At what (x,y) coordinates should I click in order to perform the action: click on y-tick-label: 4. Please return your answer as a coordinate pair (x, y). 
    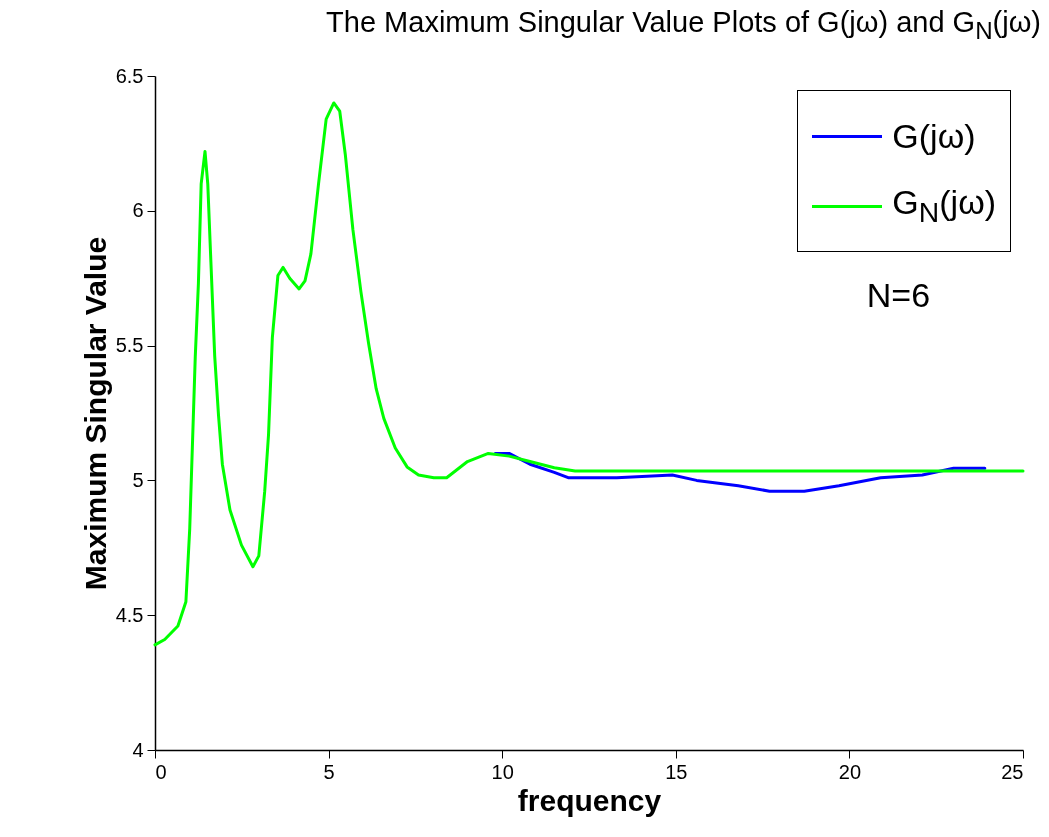
    Looking at the image, I should click on (138, 749).